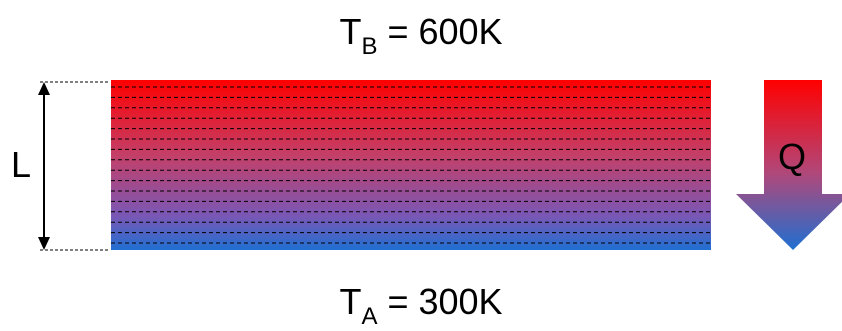 This screenshot has width=842, height=331. Describe the element at coordinates (369, 316) in the screenshot. I see `bottom-temperature-subscript: A` at that location.